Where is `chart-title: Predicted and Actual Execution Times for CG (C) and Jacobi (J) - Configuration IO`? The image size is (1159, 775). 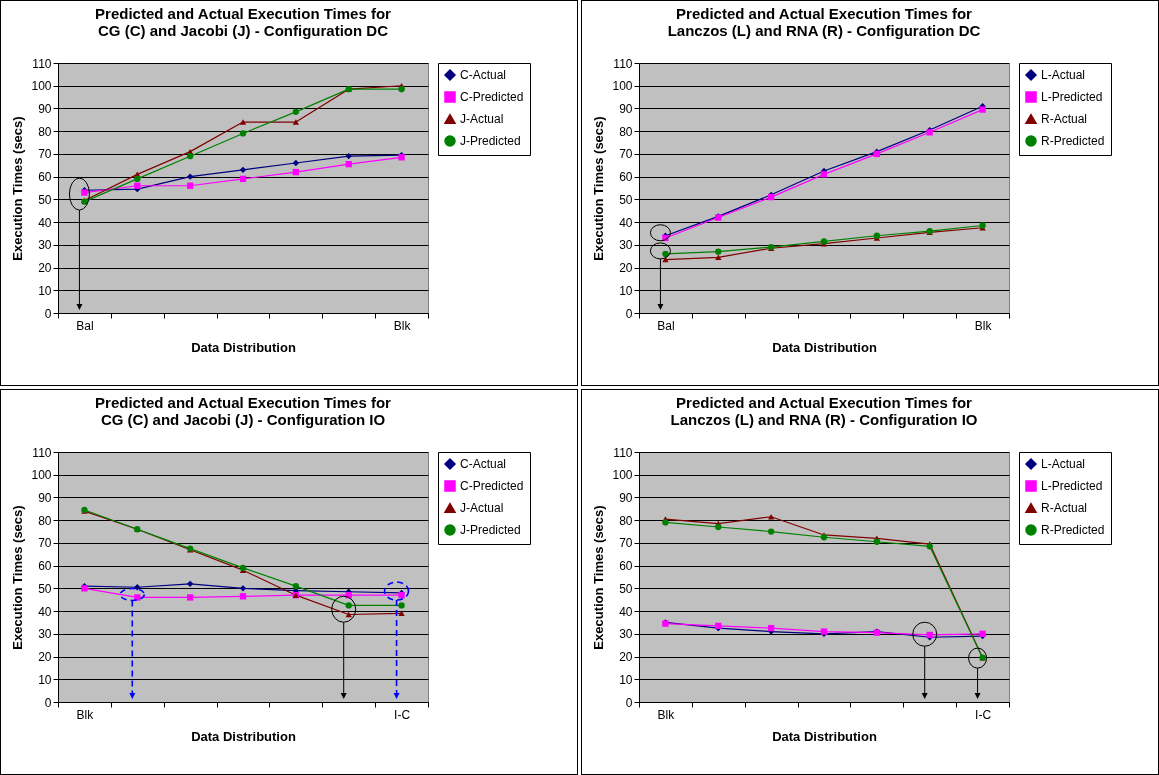 chart-title: Predicted and Actual Execution Times for CG (C) and Jacobi (J) - Configuration IO is located at coordinates (243, 411).